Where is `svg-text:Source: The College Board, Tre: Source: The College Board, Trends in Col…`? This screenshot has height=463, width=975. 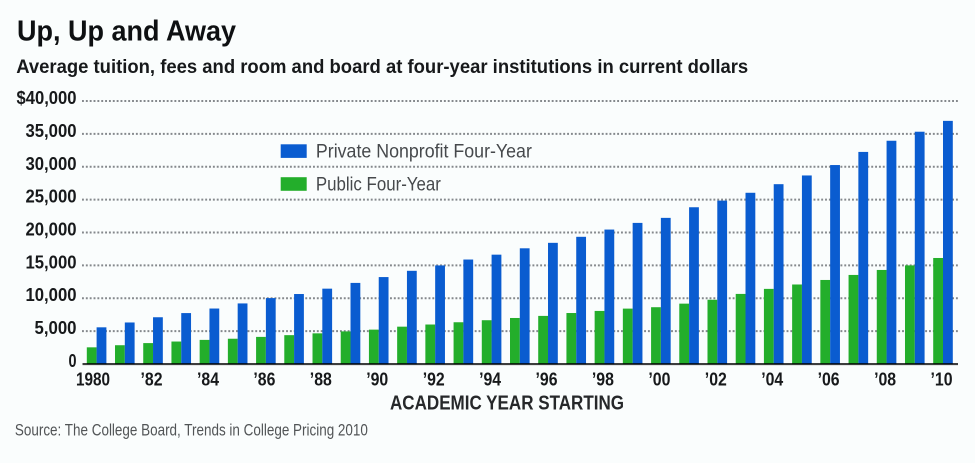
svg-text:Source: The College Board, Tre: Source: The College Board, Trends in Col… is located at coordinates (191, 430).